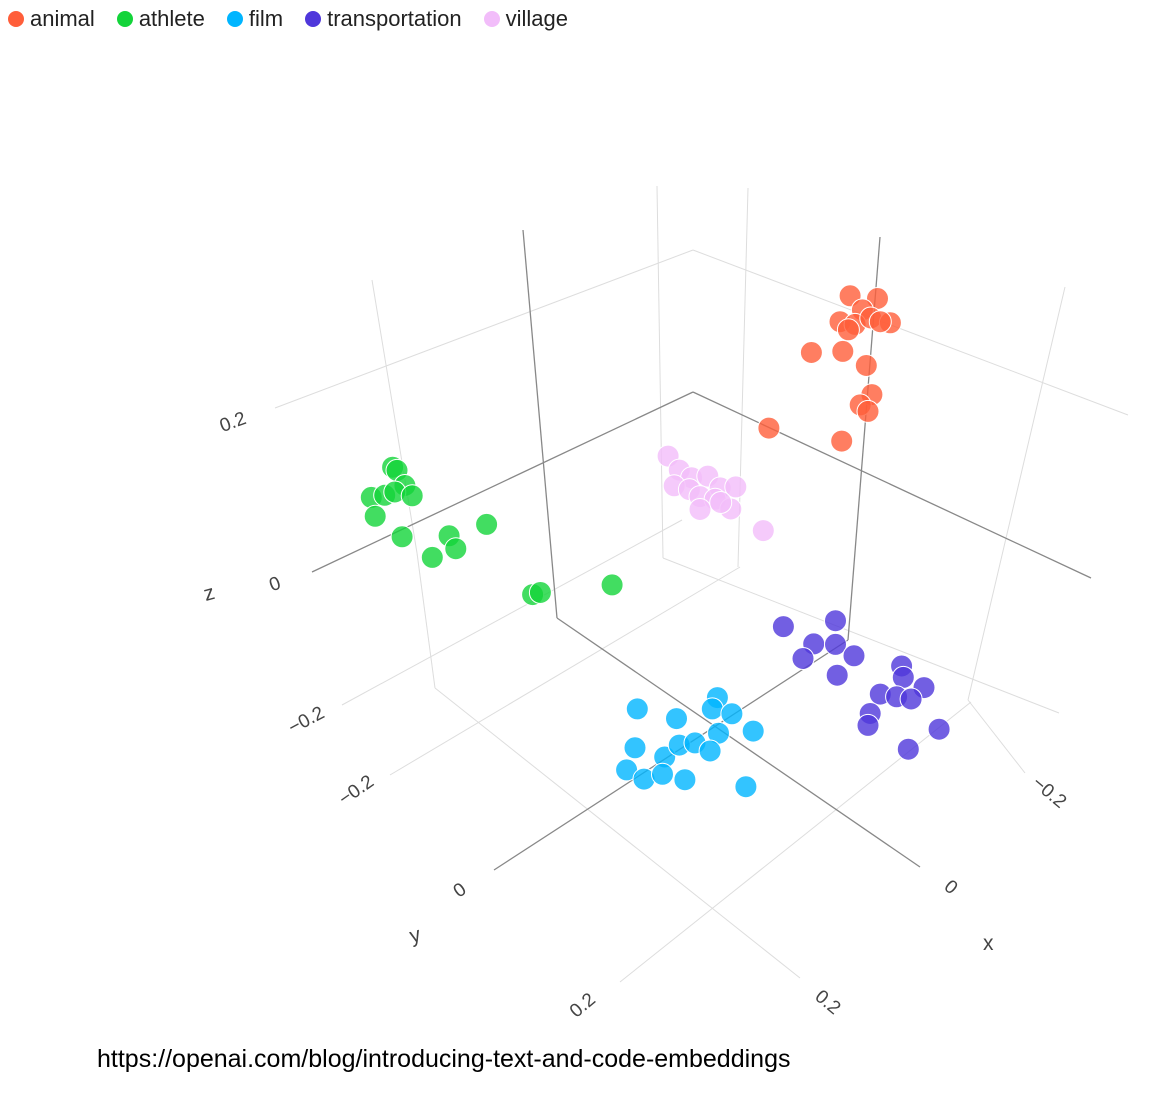 This screenshot has height=1109, width=1168. I want to click on legend-item-film: film, so click(255, 19).